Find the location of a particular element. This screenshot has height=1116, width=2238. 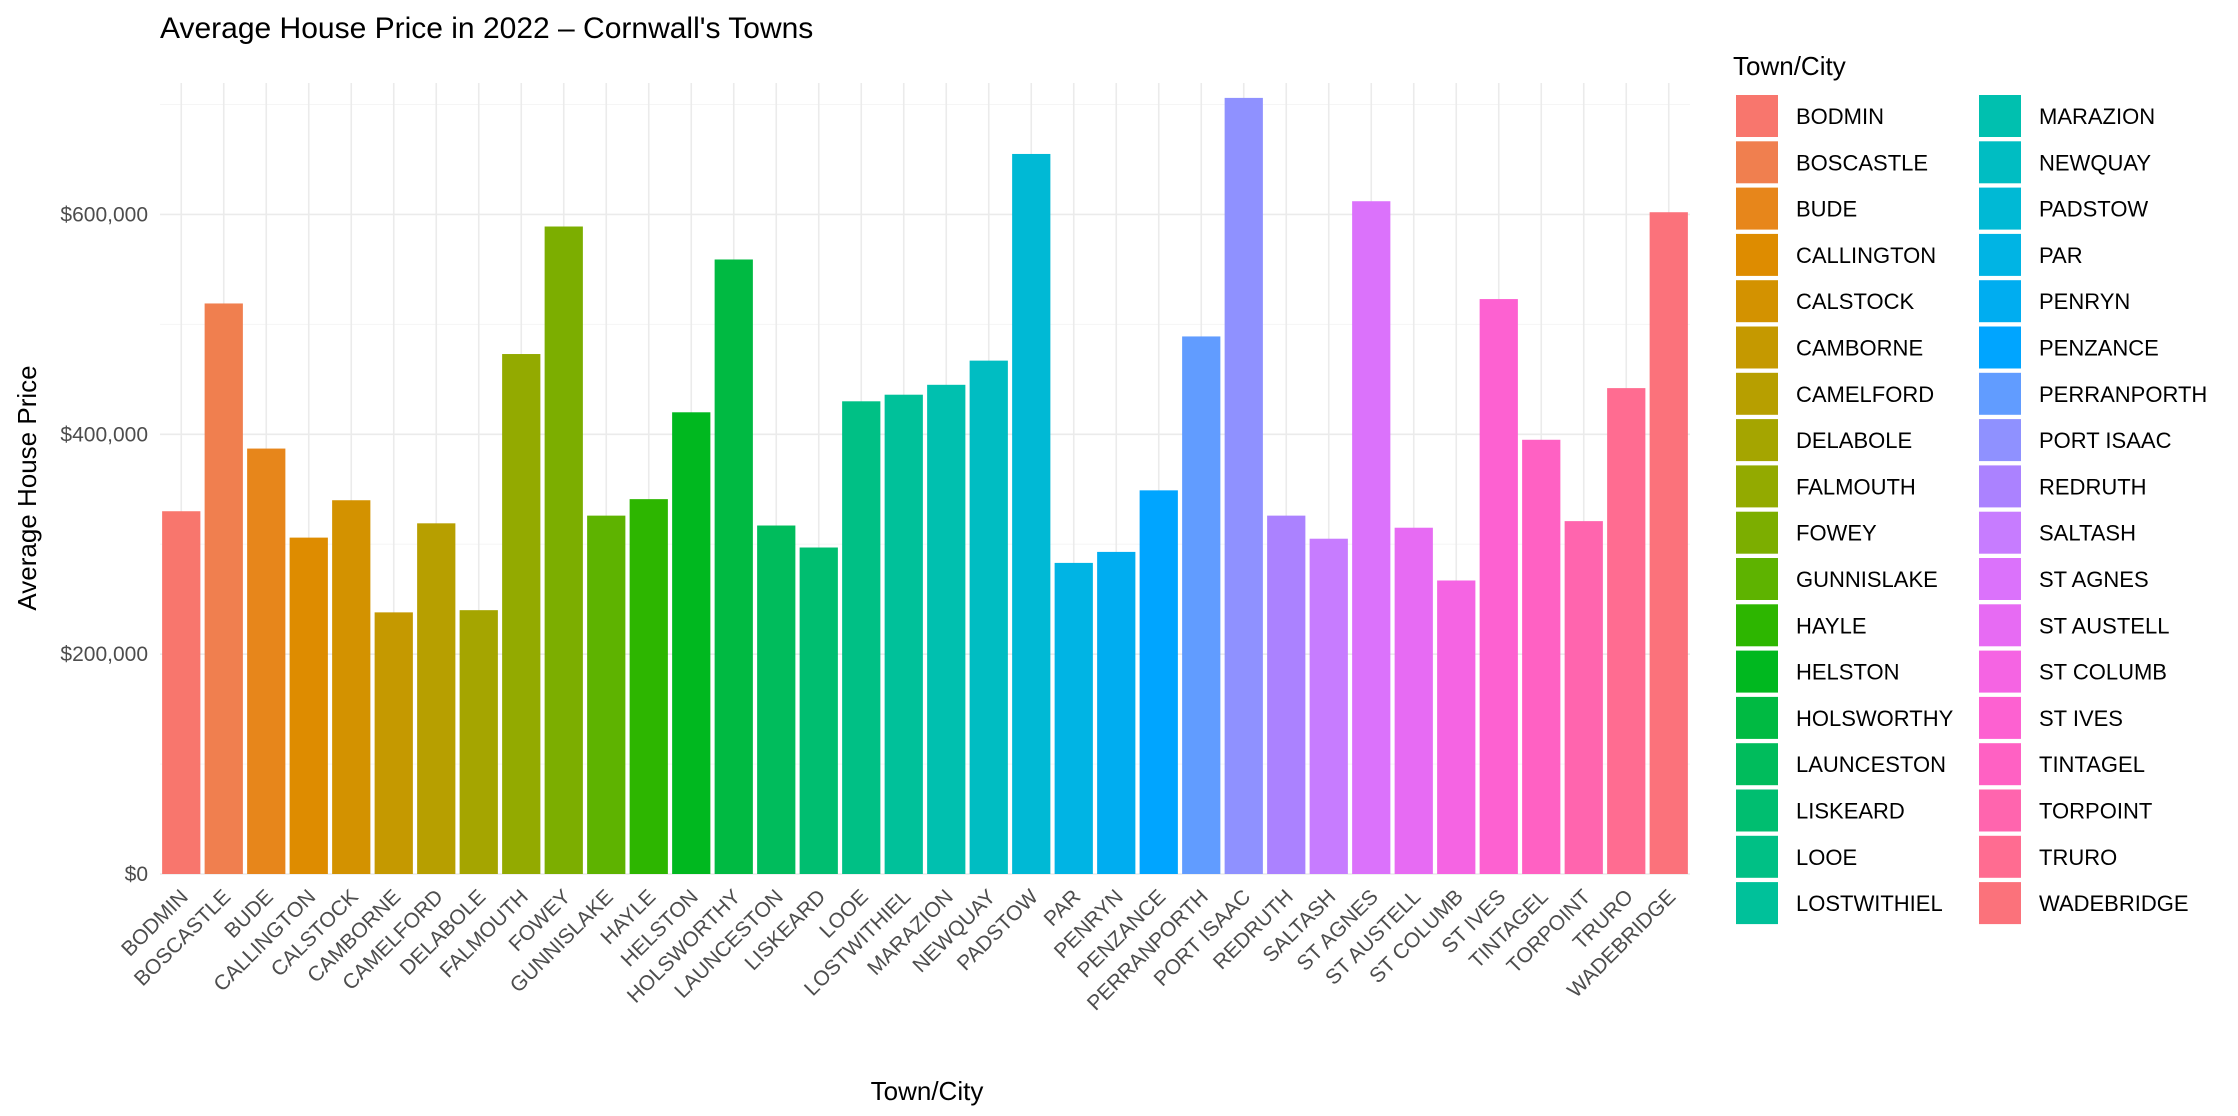

legend-item: PENRYN is located at coordinates (2054, 301).